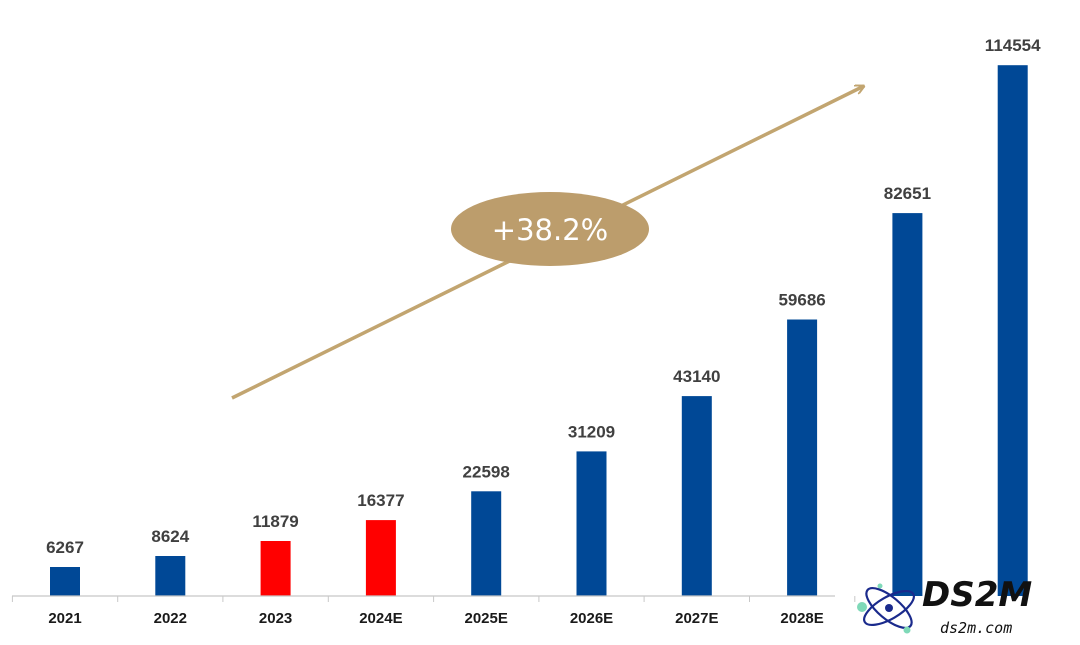  Describe the element at coordinates (591, 431) in the screenshot. I see `value-label-5: 31209` at that location.